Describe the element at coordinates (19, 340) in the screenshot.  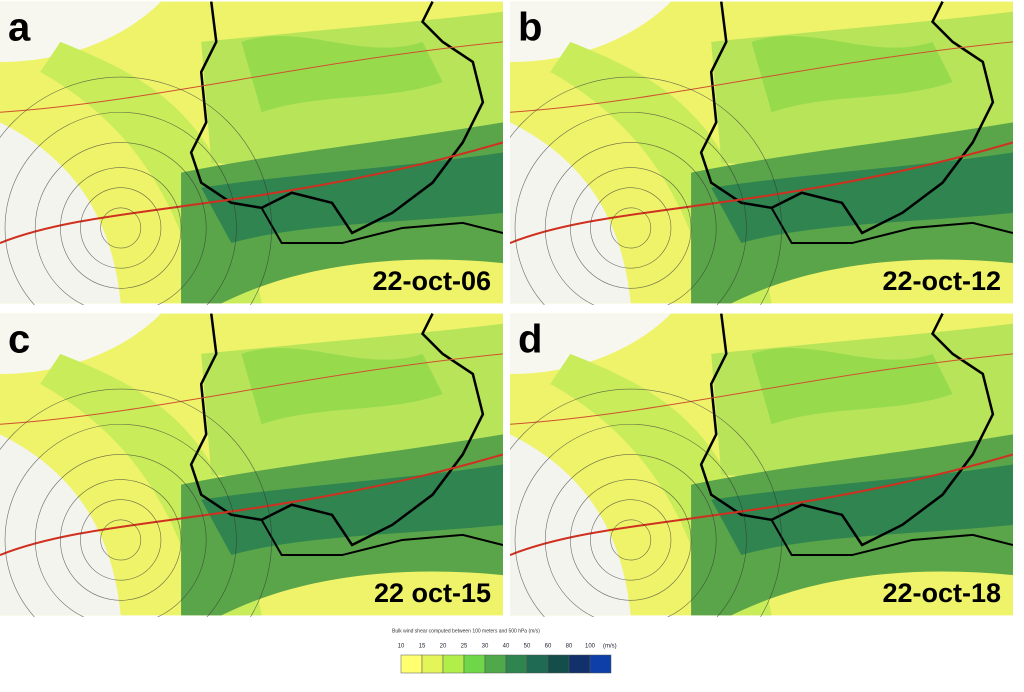
I see `panel-label: c` at that location.